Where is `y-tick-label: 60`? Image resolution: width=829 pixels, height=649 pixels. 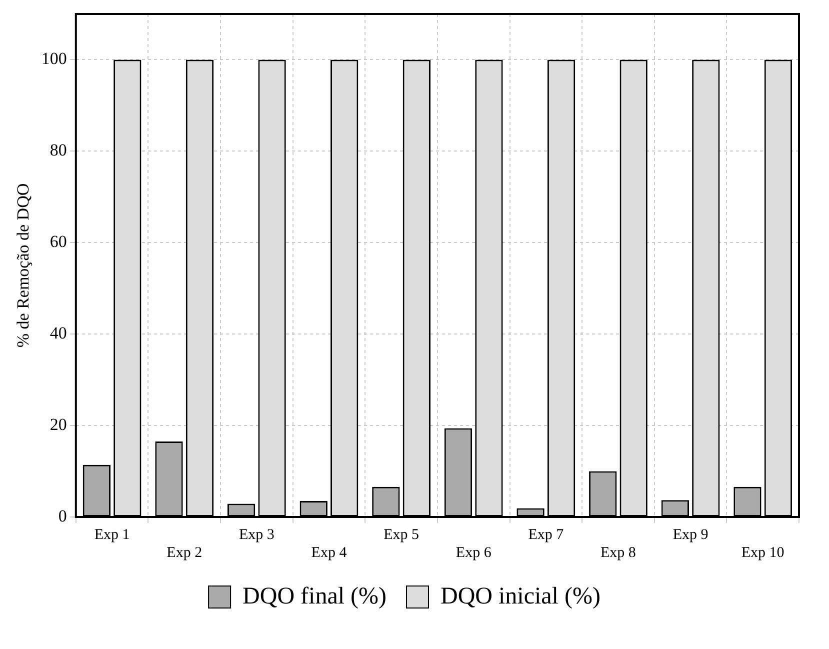 y-tick-label: 60 is located at coordinates (58, 242).